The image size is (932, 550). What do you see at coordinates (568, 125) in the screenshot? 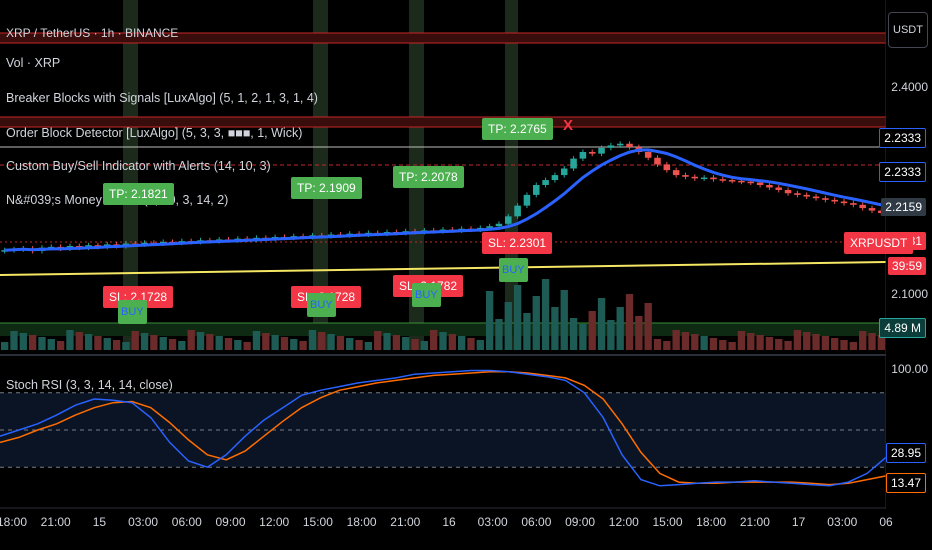
I see `exit-marker: X` at bounding box center [568, 125].